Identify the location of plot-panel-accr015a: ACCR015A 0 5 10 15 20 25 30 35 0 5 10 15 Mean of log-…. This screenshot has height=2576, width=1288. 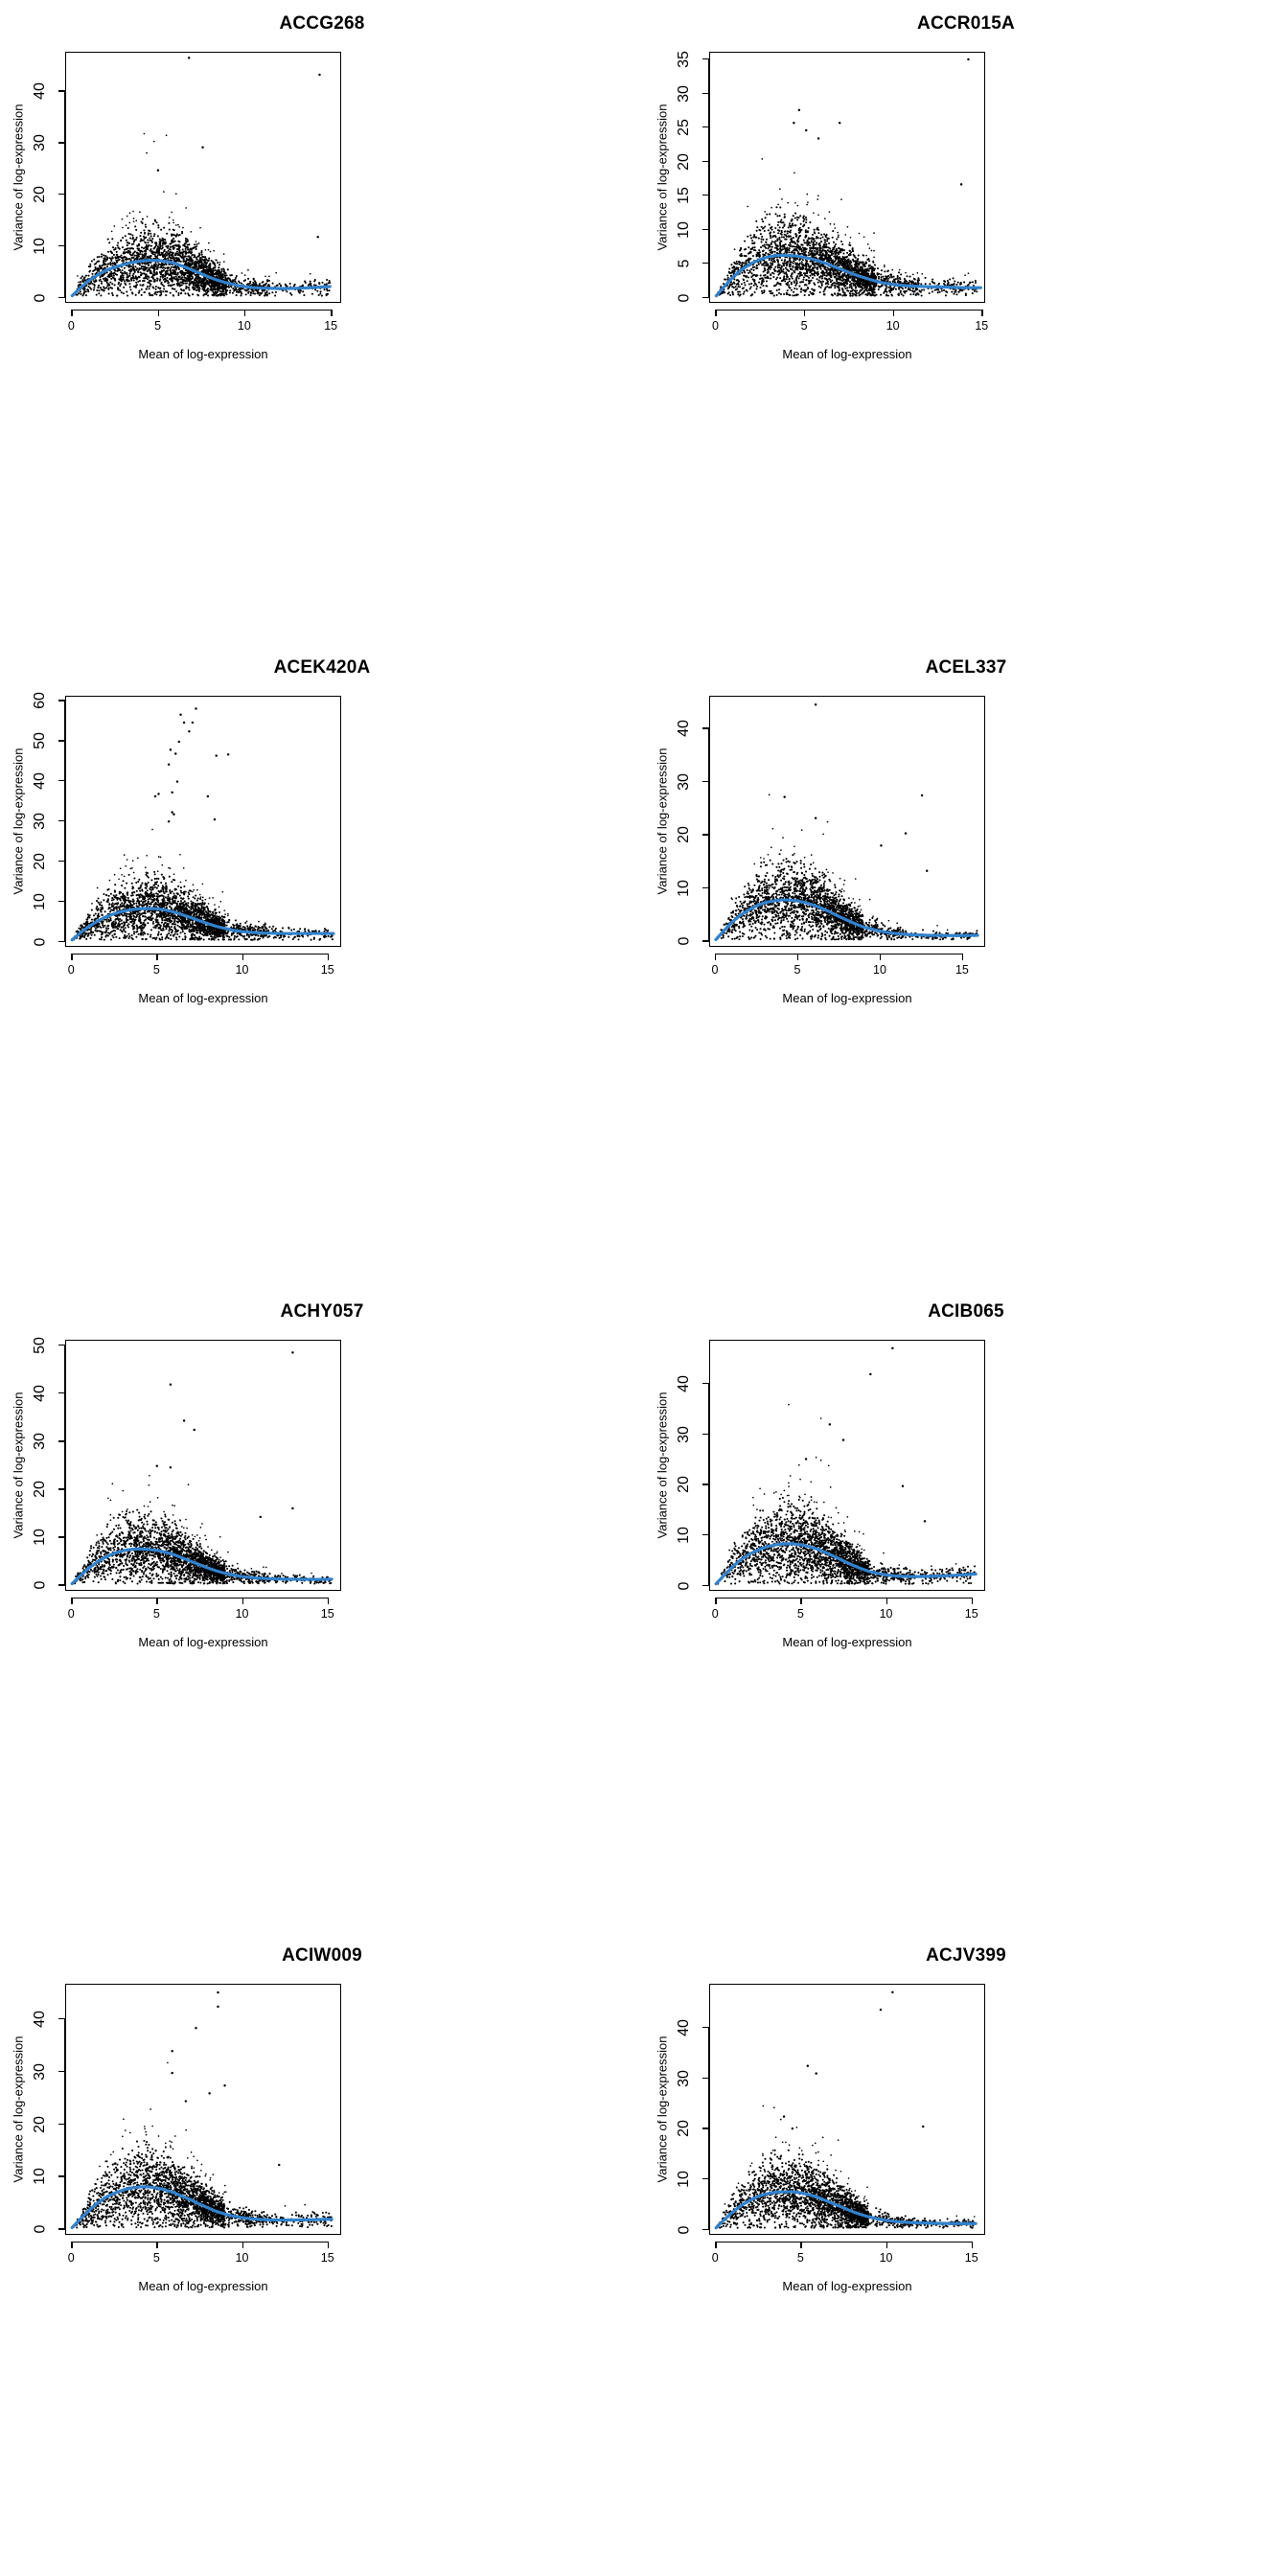
(966, 322).